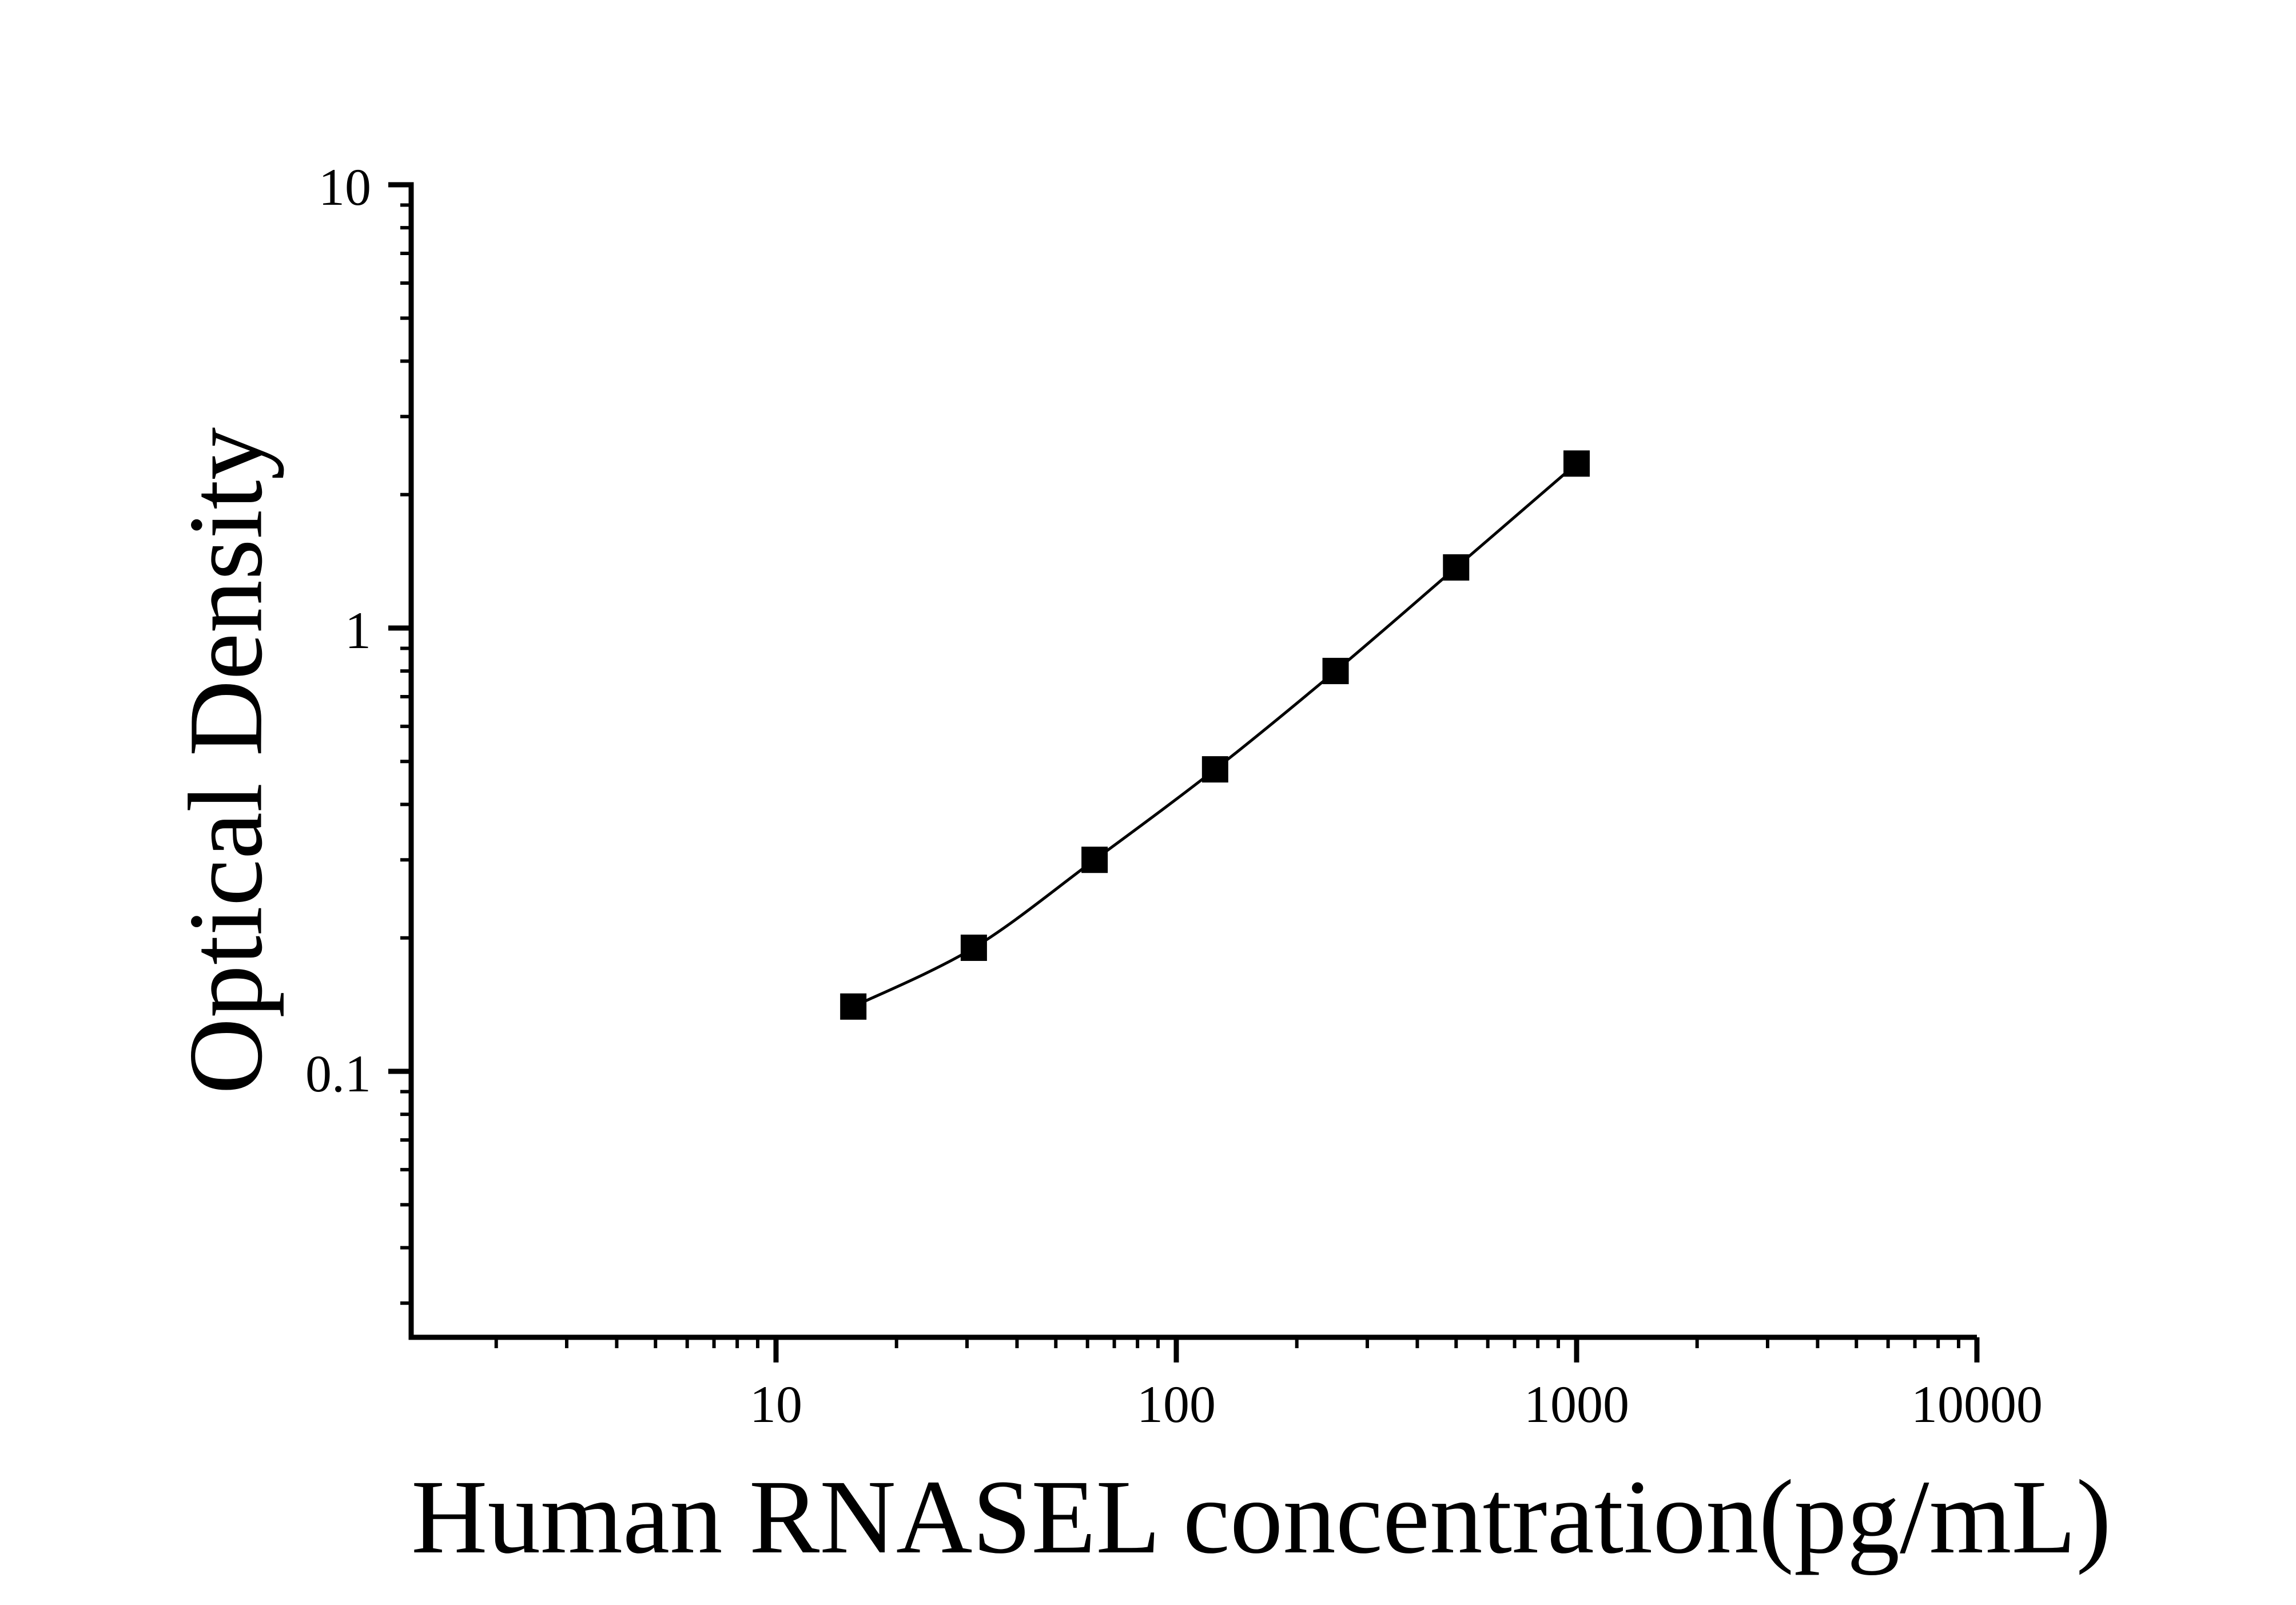 The height and width of the screenshot is (1605, 2296). What do you see at coordinates (1262, 1517) in the screenshot?
I see `x-axis-title: Human RNASEL concentration(pg/mL)` at bounding box center [1262, 1517].